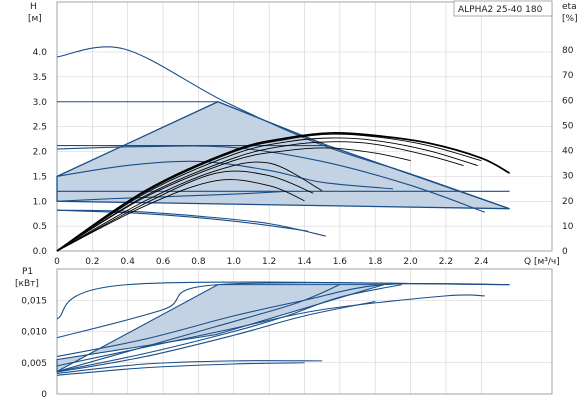 The height and width of the screenshot is (400, 581). What do you see at coordinates (34, 333) in the screenshot?
I see `power-tick-label: 0,010` at bounding box center [34, 333].